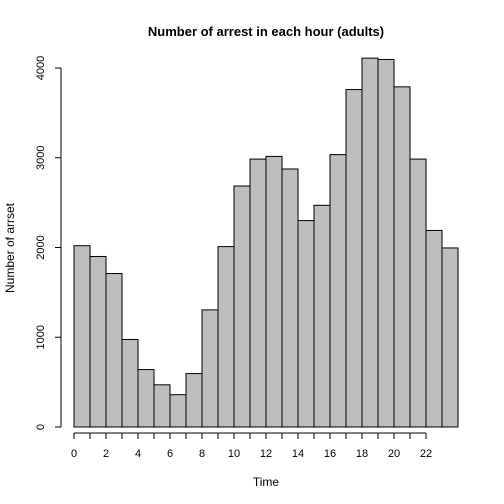  I want to click on x-tick-label-10: 10, so click(234, 454).